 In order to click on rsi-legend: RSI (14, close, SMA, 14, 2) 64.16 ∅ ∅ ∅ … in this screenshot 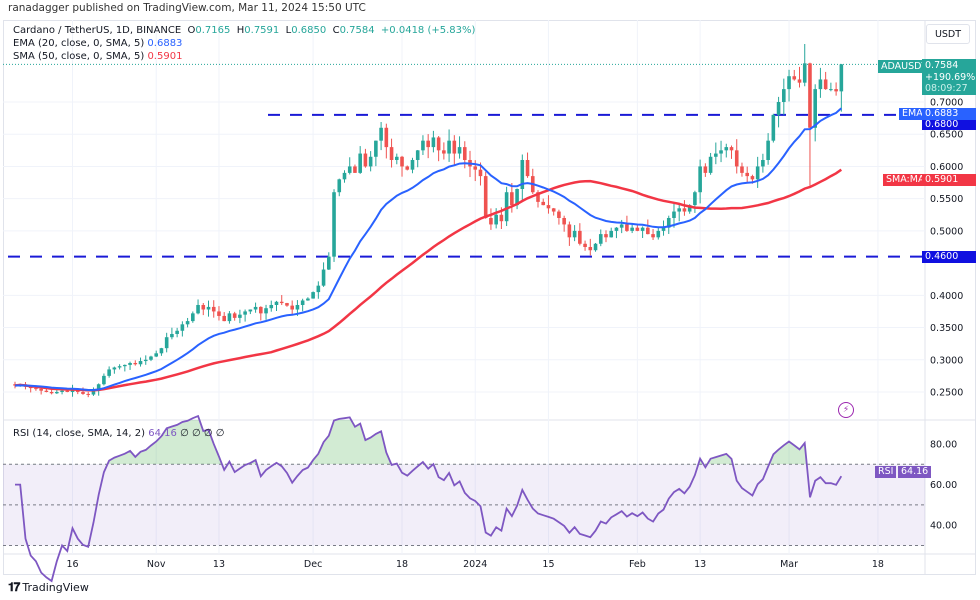, I will do `click(118, 433)`.